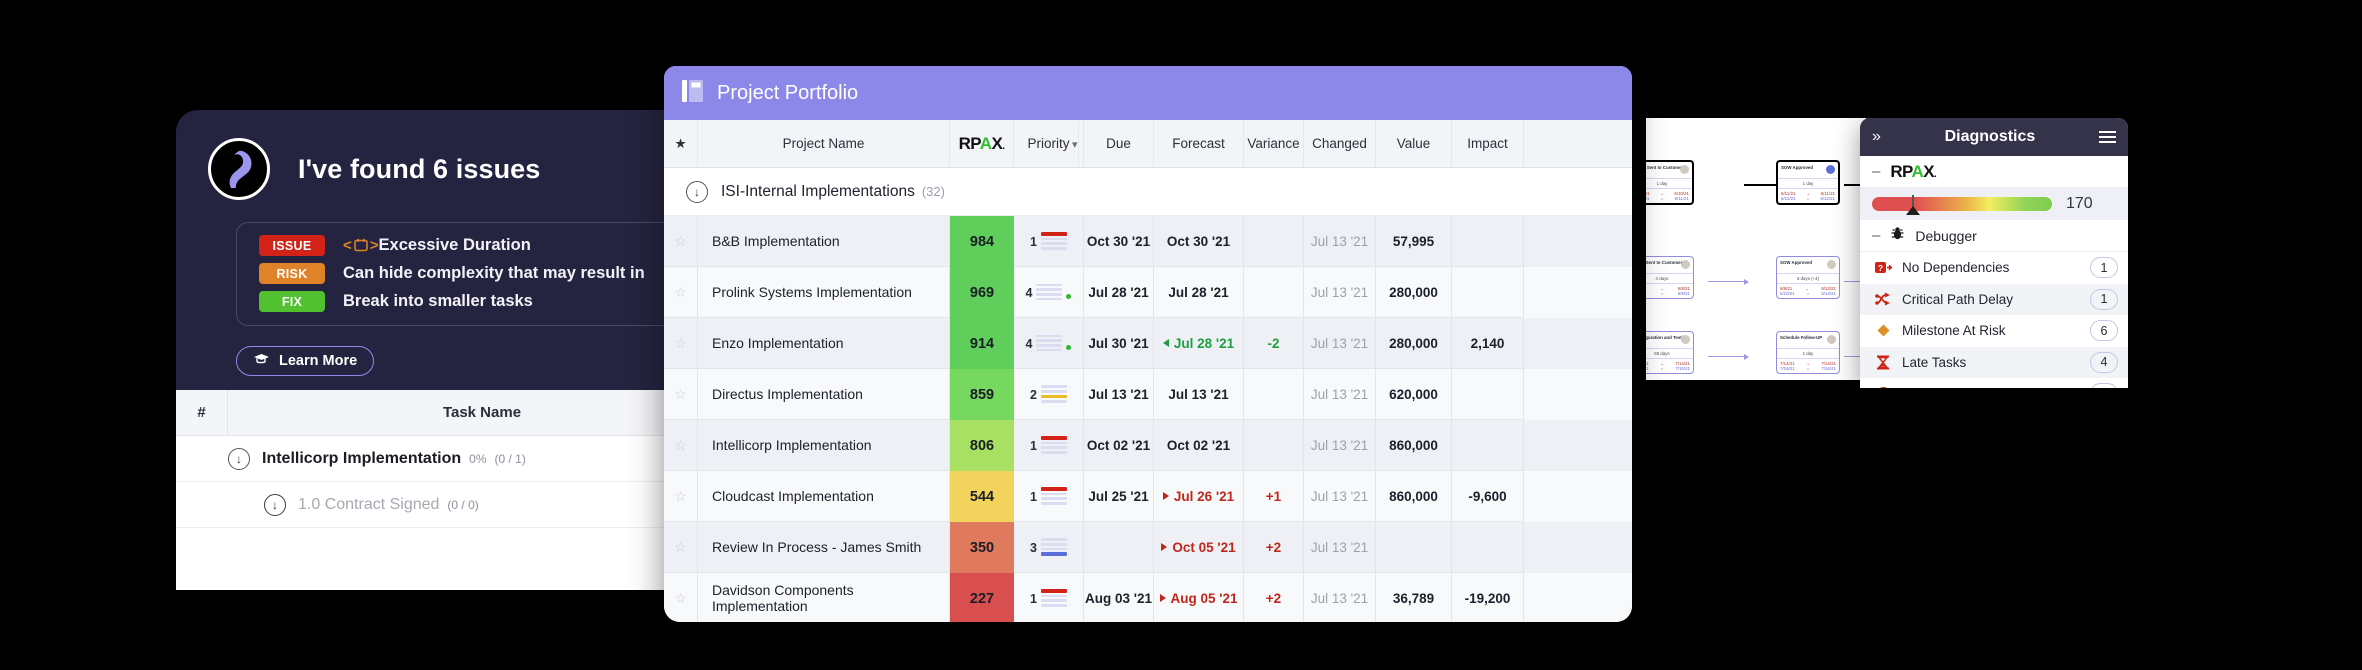 This screenshot has width=2362, height=670. What do you see at coordinates (1119, 143) in the screenshot?
I see `col-header-due: Due` at bounding box center [1119, 143].